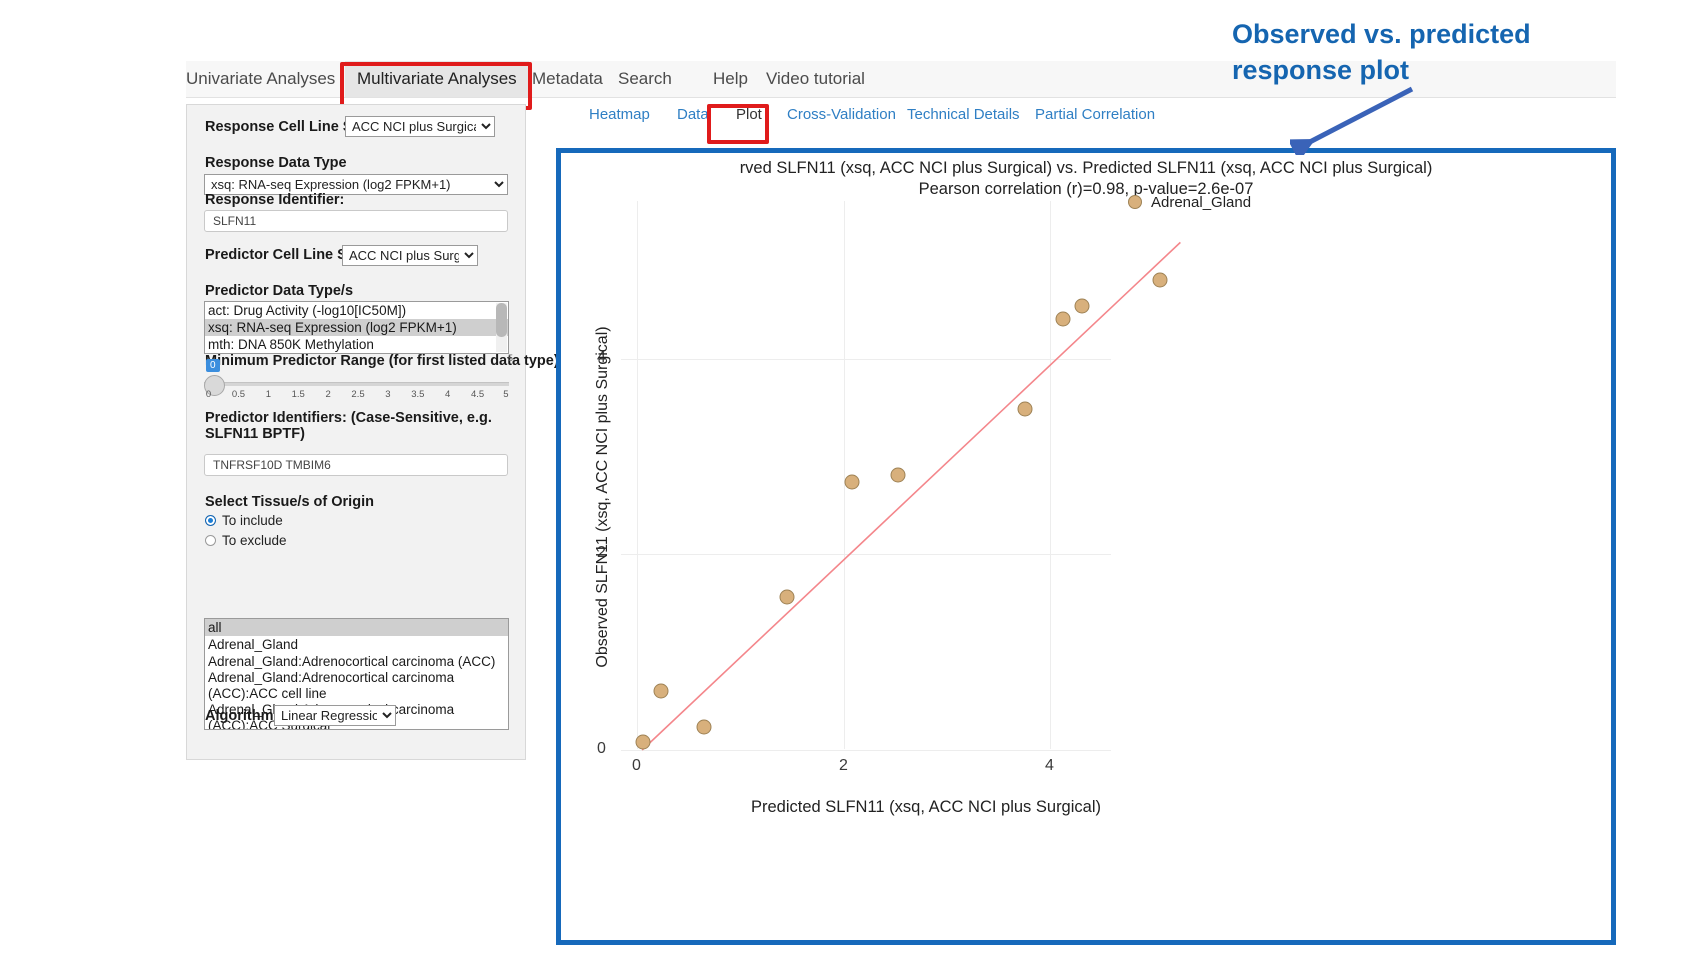  I want to click on radio-label: To include, so click(252, 520).